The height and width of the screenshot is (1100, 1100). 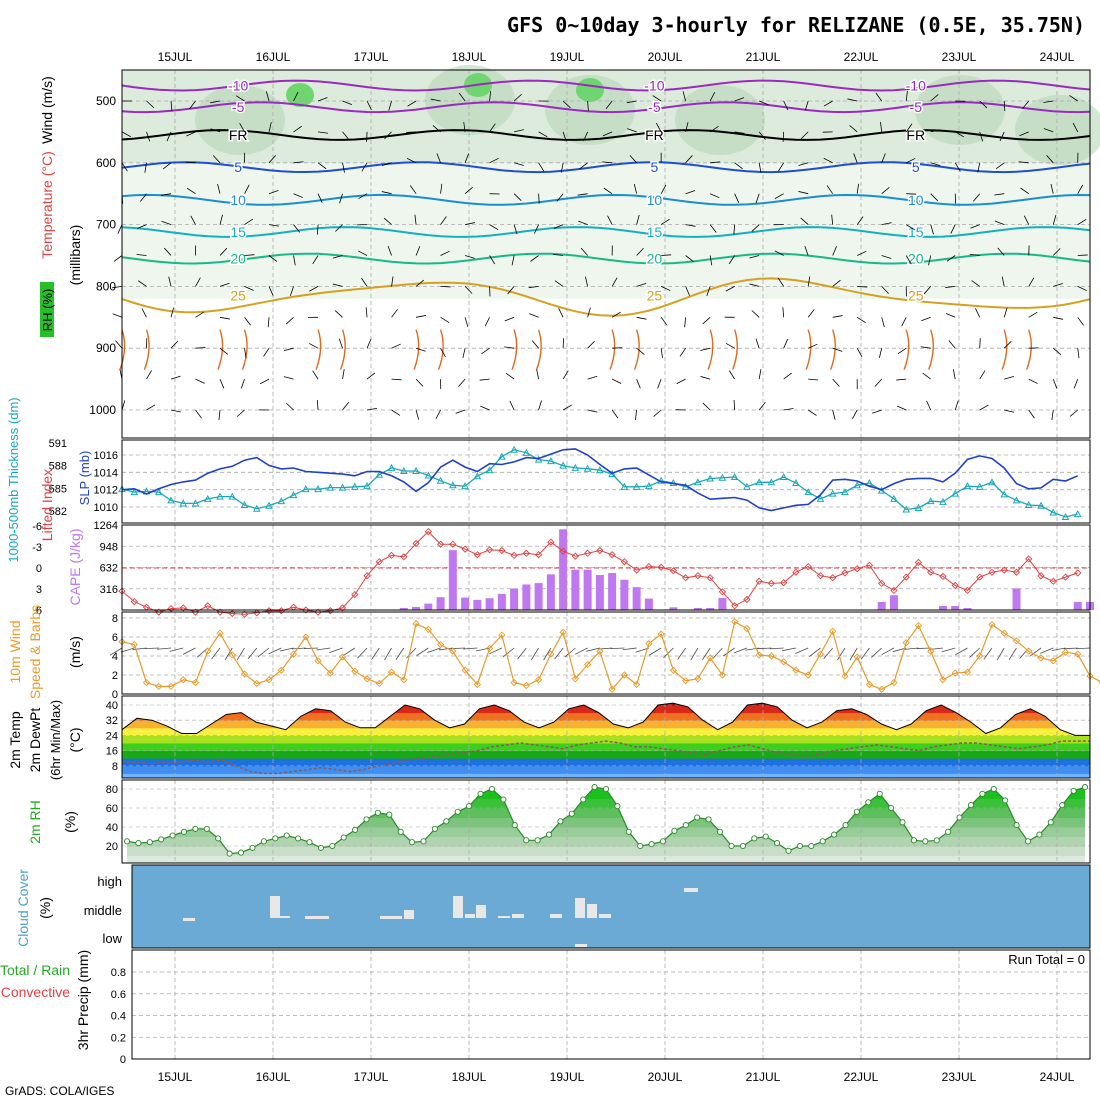 What do you see at coordinates (861, 57) in the screenshot?
I see `date-label-top: 22JUL` at bounding box center [861, 57].